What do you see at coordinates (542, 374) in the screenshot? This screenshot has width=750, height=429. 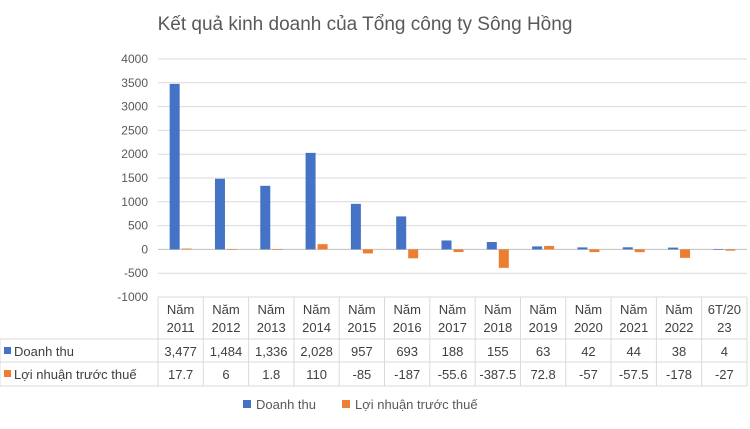 I see `data-label: 72.8` at bounding box center [542, 374].